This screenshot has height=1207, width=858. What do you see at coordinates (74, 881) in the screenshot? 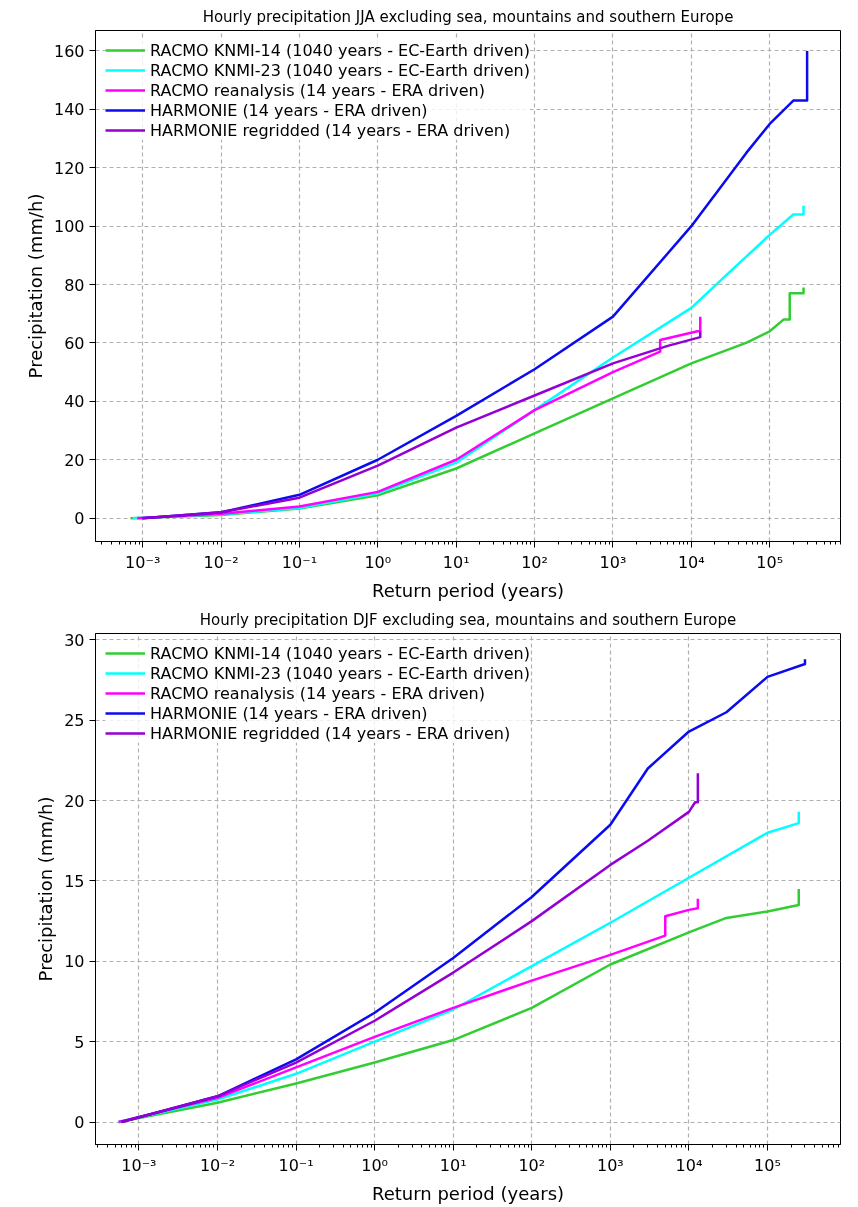
I see `y-tick-label: 15` at bounding box center [74, 881].